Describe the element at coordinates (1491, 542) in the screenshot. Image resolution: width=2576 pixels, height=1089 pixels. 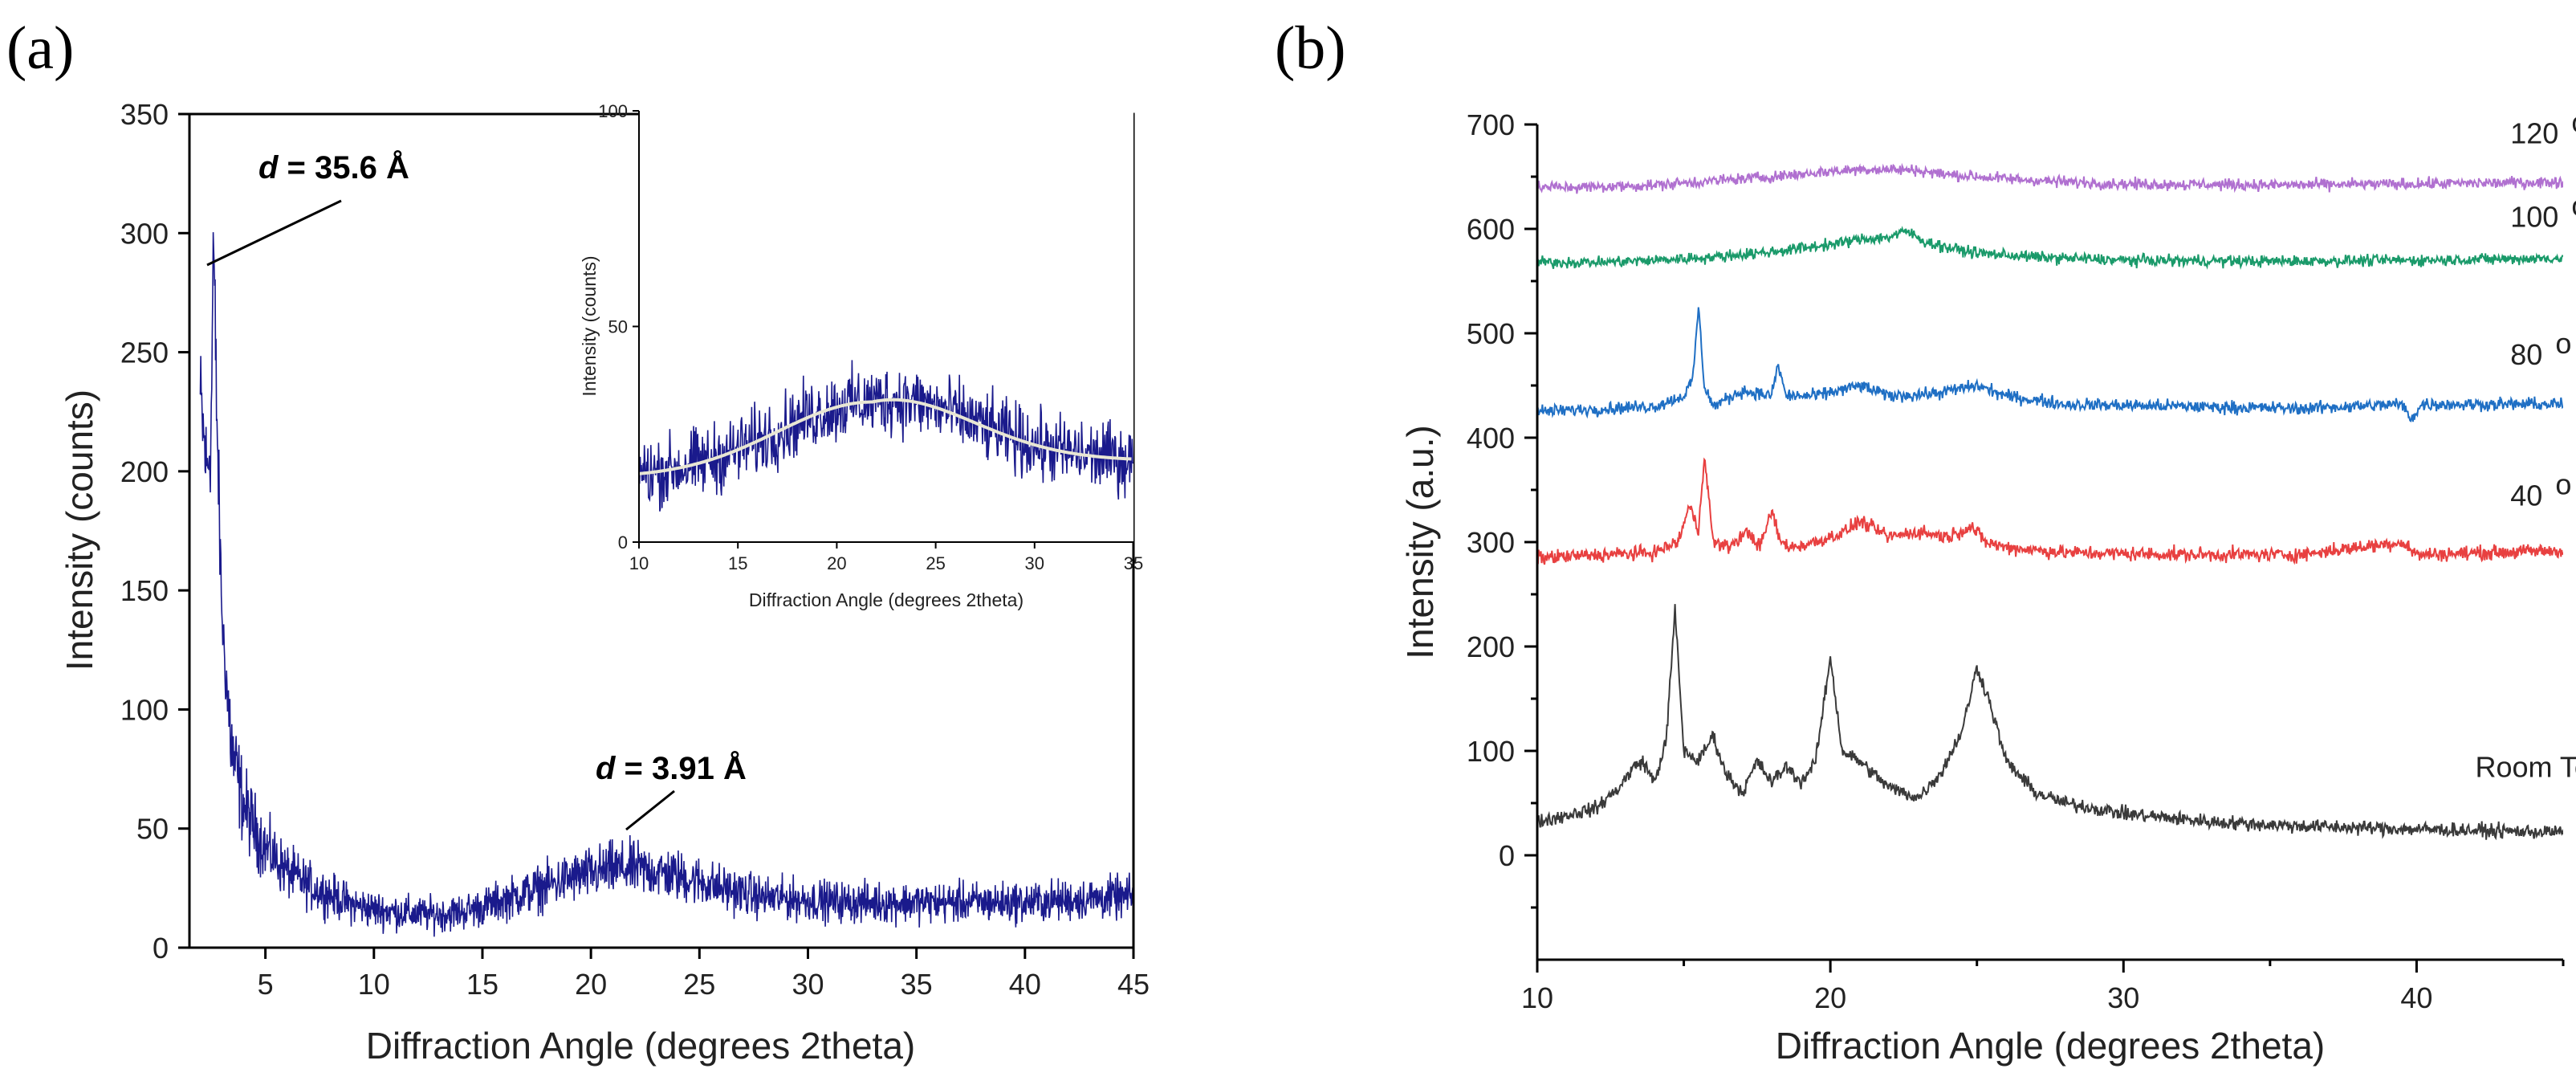
I see `panel-b-y-tick-label: 300` at that location.